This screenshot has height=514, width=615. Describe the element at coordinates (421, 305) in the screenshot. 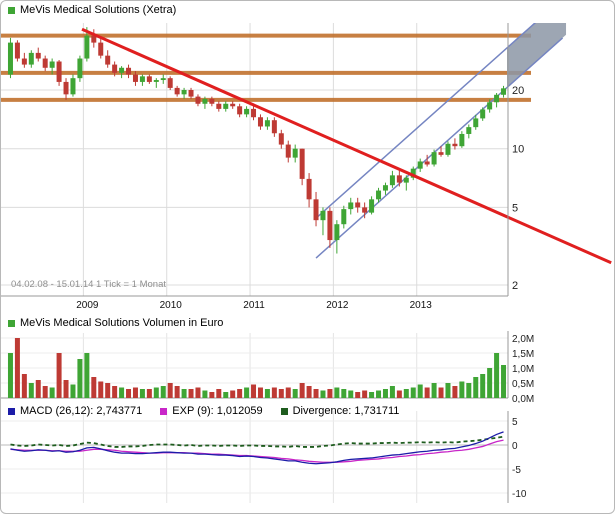

I see `svg-text: 2013` at that location.